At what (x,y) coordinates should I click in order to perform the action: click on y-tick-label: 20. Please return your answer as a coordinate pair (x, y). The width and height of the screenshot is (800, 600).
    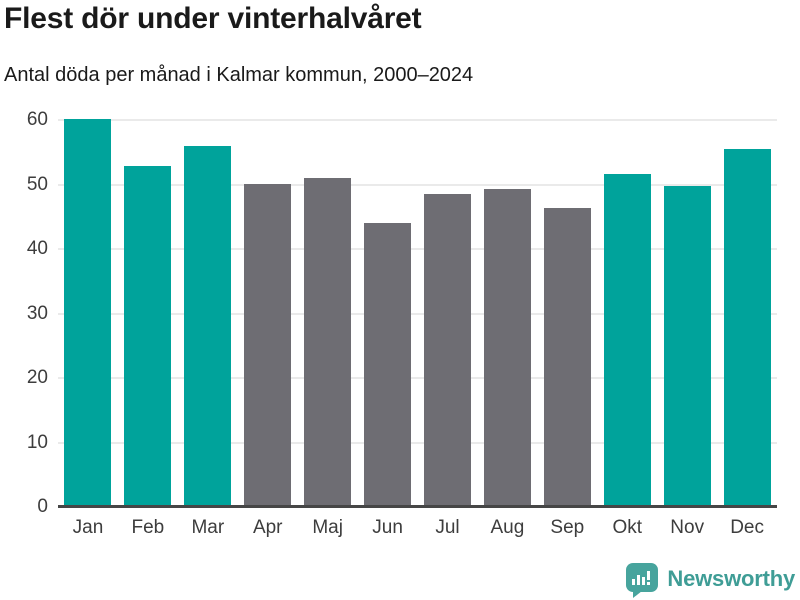
    Looking at the image, I should click on (37, 377).